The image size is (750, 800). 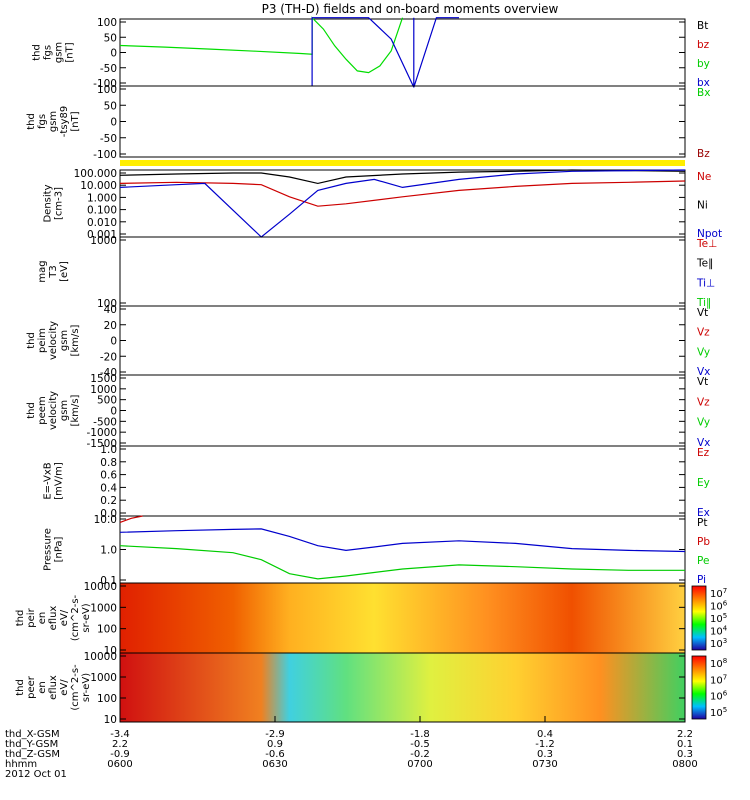 What do you see at coordinates (101, 444) in the screenshot?
I see `y-tick-label: -1500` at bounding box center [101, 444].